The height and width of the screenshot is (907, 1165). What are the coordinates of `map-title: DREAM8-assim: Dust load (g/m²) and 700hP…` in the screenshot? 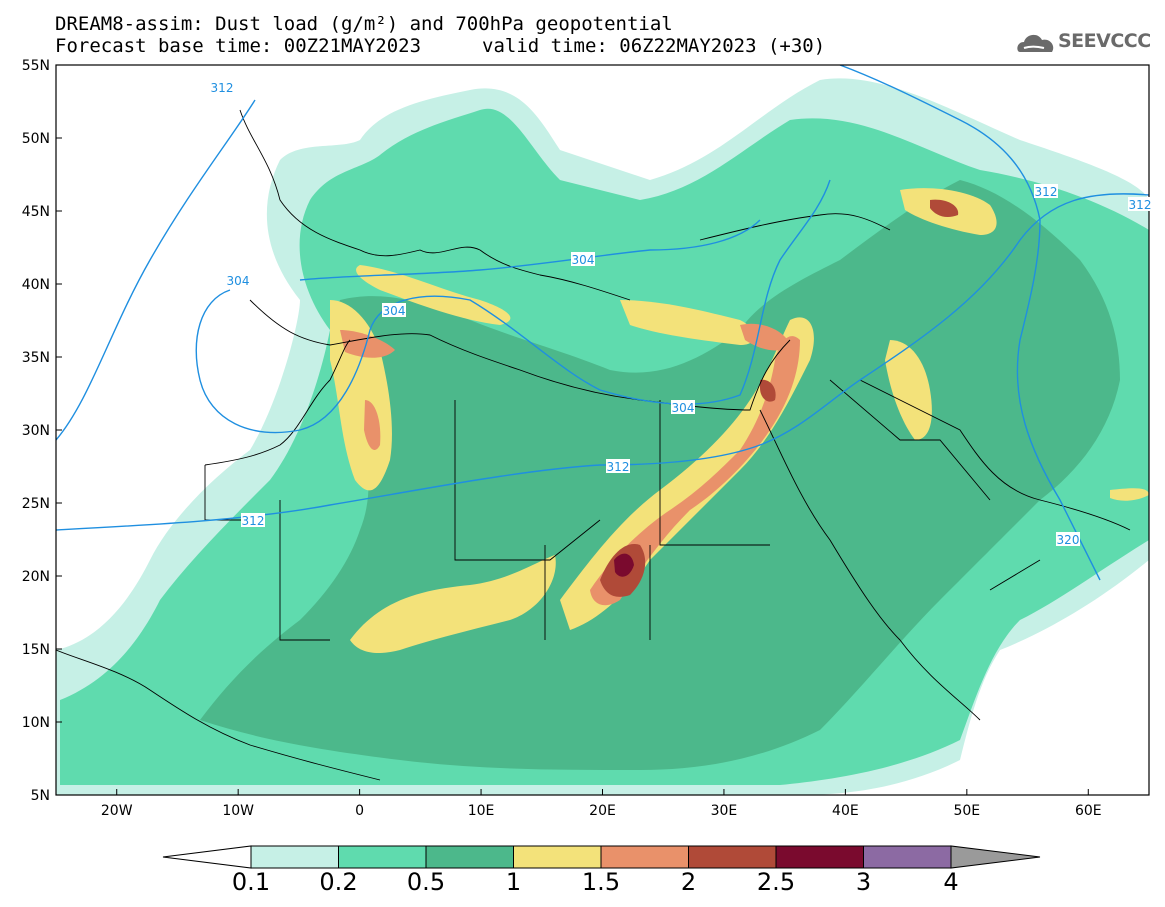 It's located at (364, 24).